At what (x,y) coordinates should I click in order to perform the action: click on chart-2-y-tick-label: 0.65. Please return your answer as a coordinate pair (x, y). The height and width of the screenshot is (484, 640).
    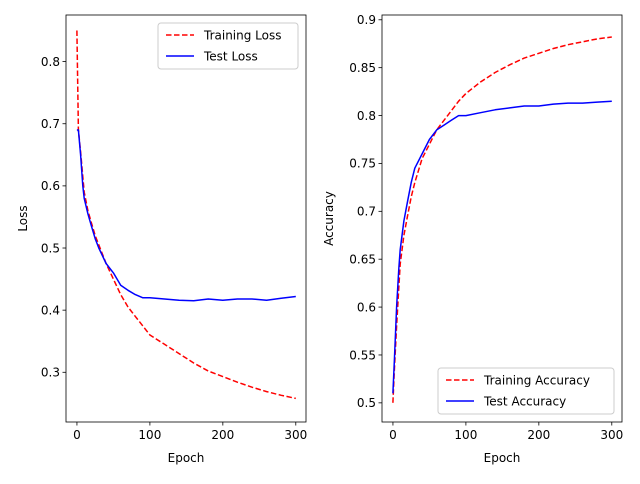
    Looking at the image, I should click on (362, 260).